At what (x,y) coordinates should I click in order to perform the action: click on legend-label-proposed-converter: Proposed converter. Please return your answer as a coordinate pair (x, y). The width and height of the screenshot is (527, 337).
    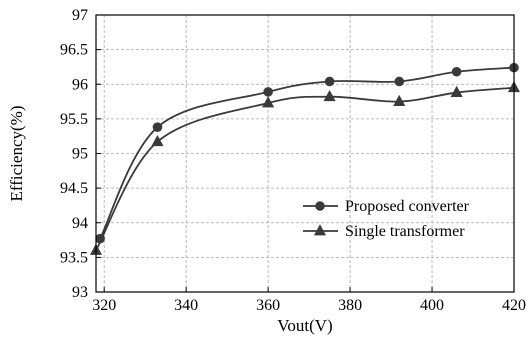
    Looking at the image, I should click on (407, 206).